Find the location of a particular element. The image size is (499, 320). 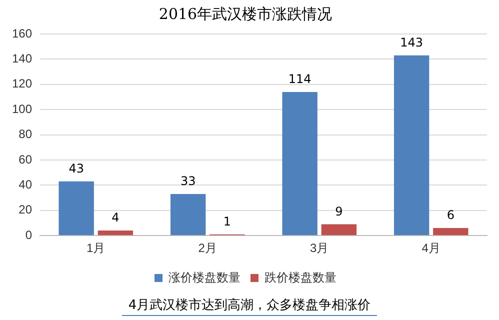

x-tick-label: 4月 is located at coordinates (431, 248).